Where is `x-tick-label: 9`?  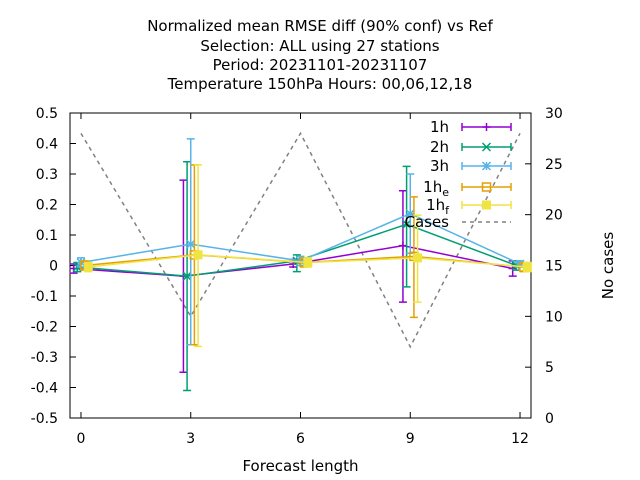 x-tick-label: 9 is located at coordinates (410, 439).